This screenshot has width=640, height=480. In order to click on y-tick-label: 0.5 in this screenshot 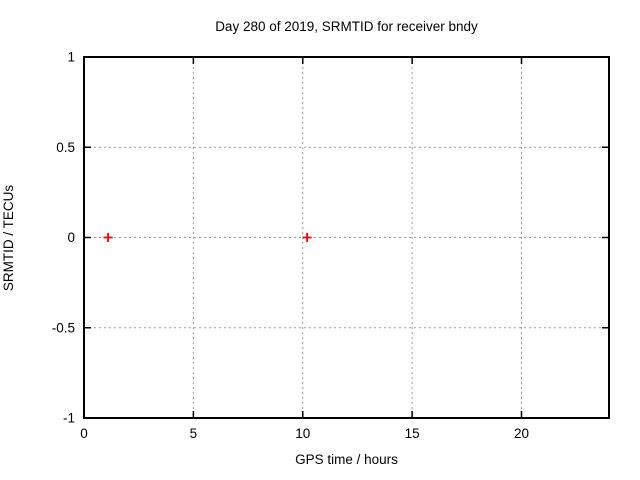, I will do `click(65, 147)`.